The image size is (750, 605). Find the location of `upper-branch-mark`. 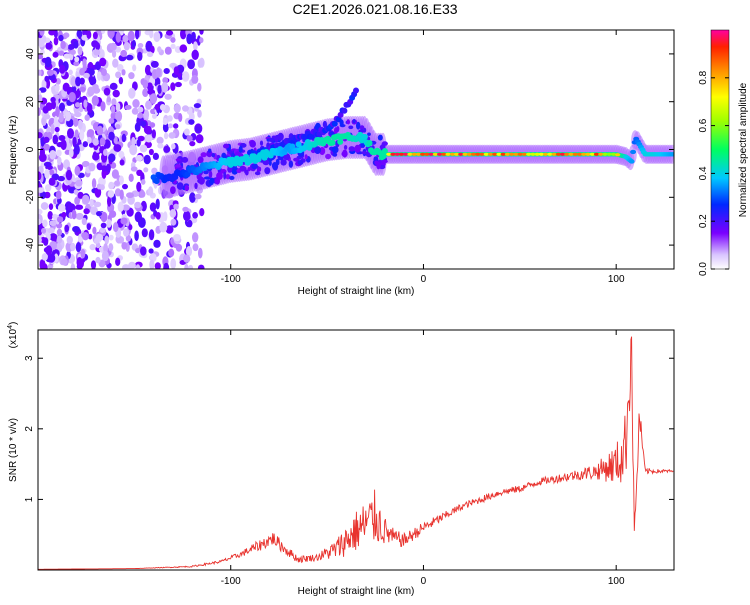

upper-branch-mark is located at coordinates (338, 119).